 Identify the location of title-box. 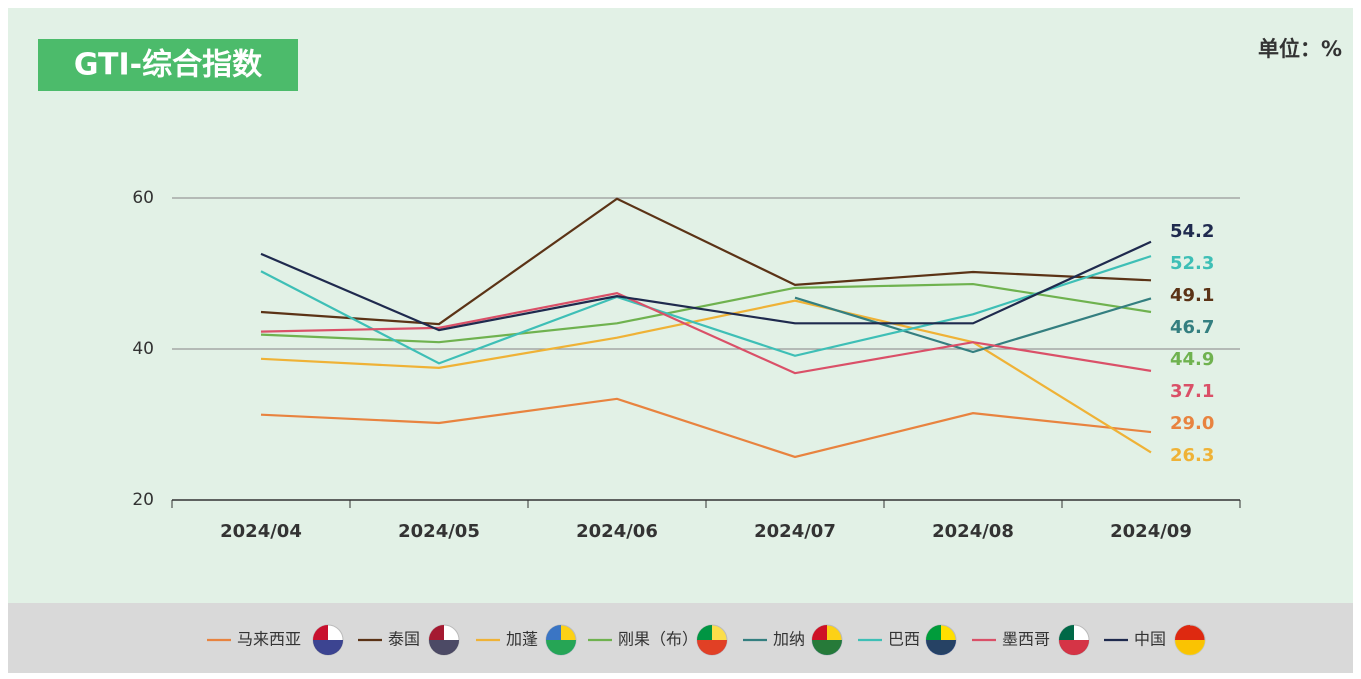
(168, 65).